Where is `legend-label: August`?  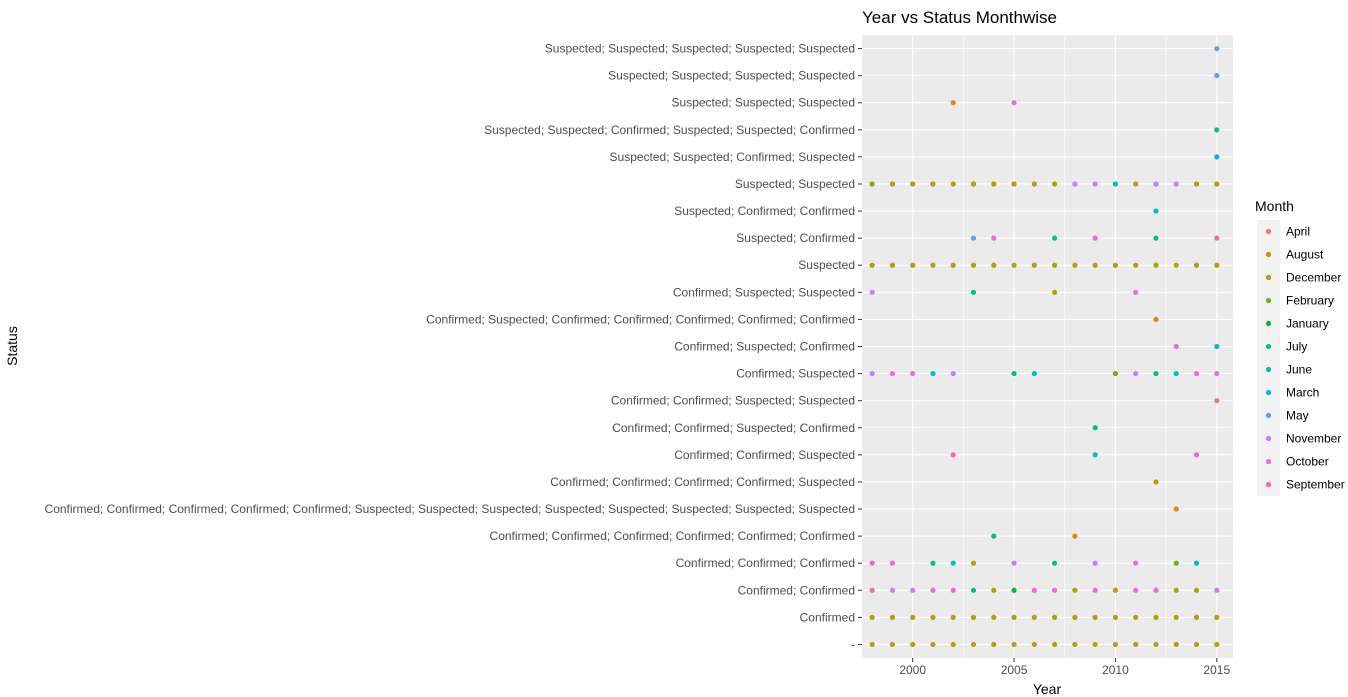
legend-label: August is located at coordinates (1305, 255).